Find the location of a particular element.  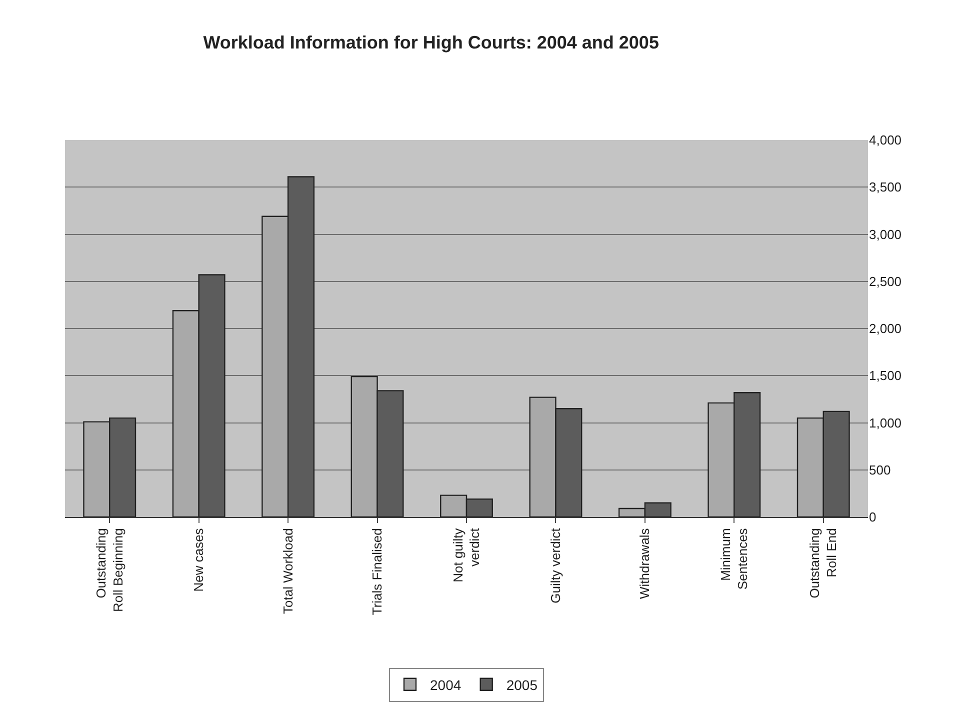

x-tick-label: Trials Finalised is located at coordinates (377, 572).